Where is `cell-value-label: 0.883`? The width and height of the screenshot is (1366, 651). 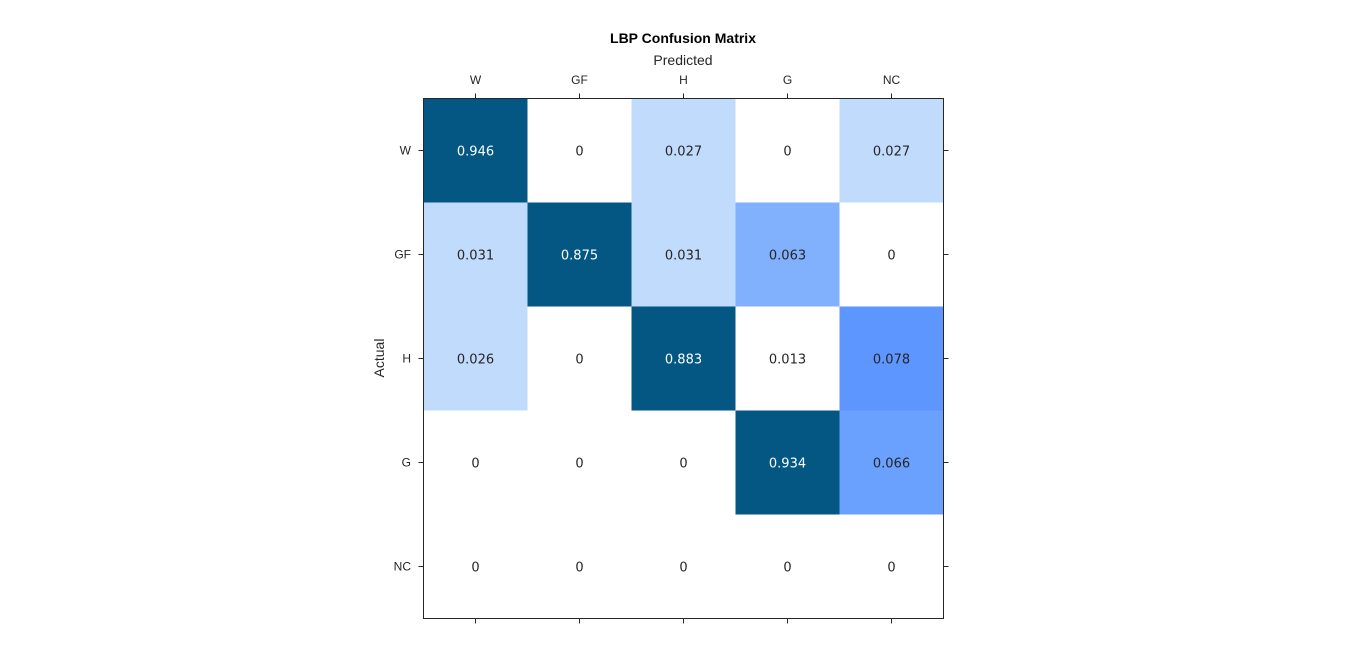
cell-value-label: 0.883 is located at coordinates (683, 360).